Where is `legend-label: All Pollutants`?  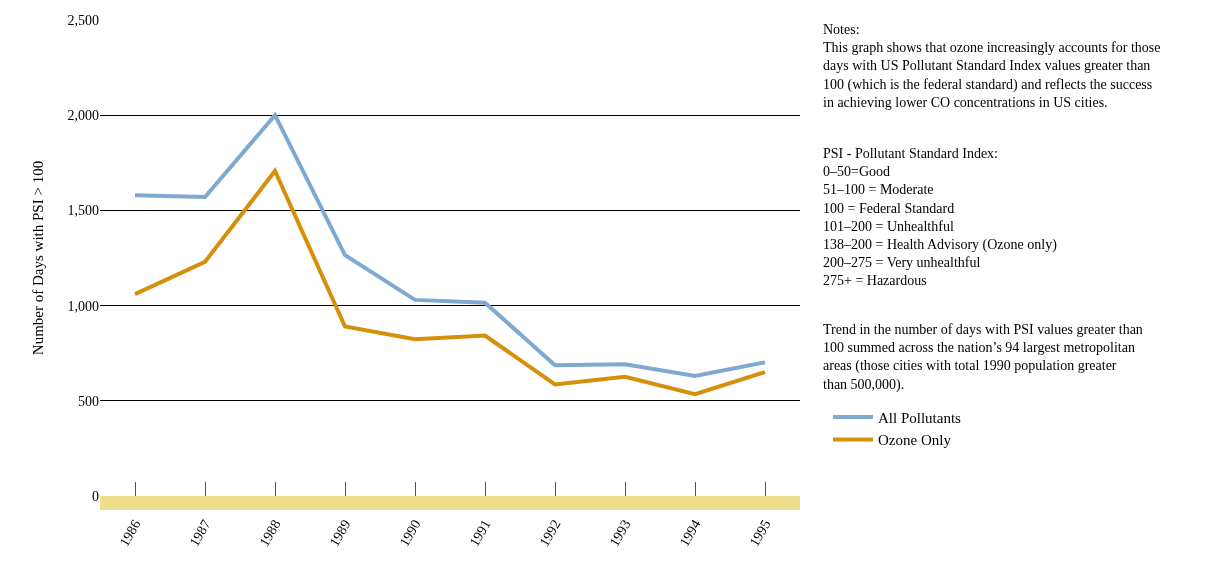 legend-label: All Pollutants is located at coordinates (920, 417).